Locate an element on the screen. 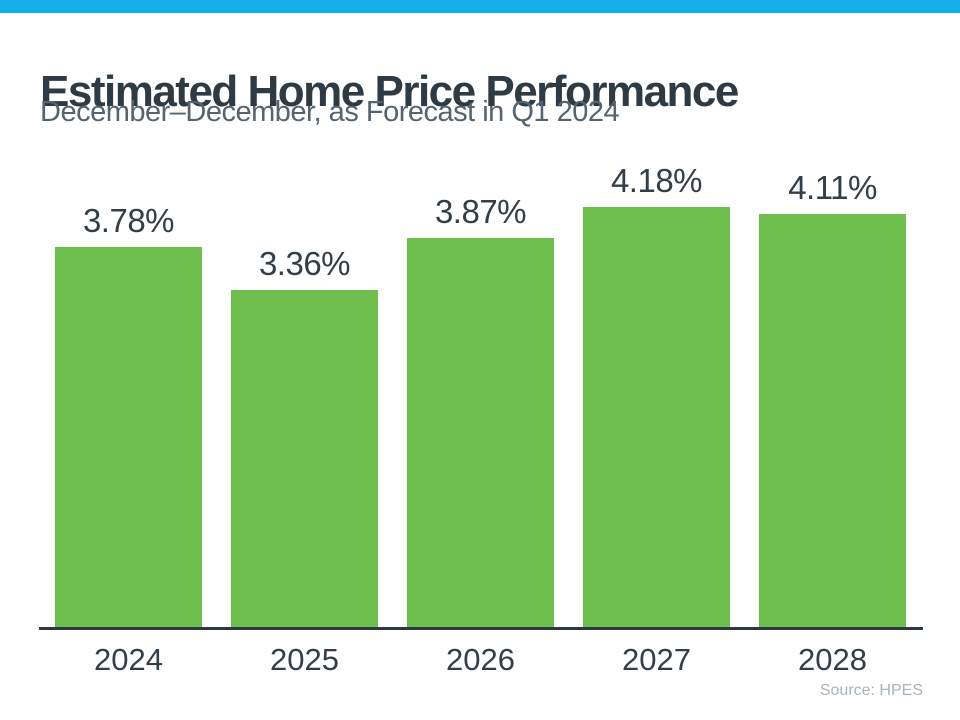 The width and height of the screenshot is (960, 720). bar-value-label-2026: 3.87% is located at coordinates (480, 211).